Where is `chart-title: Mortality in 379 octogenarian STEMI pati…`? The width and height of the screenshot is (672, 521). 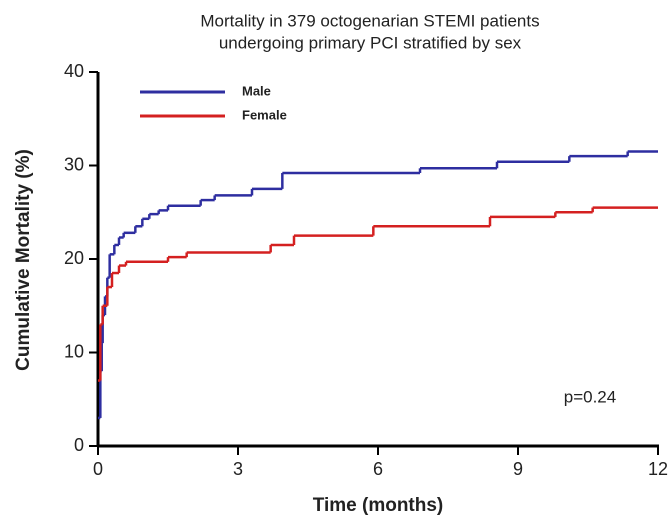
chart-title: Mortality in 379 octogenarian STEMI pati… is located at coordinates (369, 20).